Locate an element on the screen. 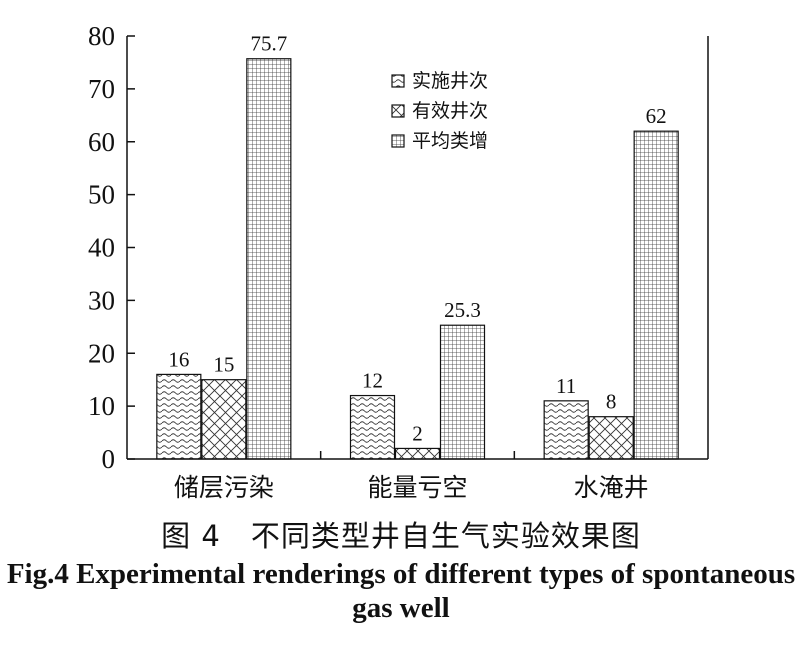  y-tick-label: 50 is located at coordinates (101, 195).